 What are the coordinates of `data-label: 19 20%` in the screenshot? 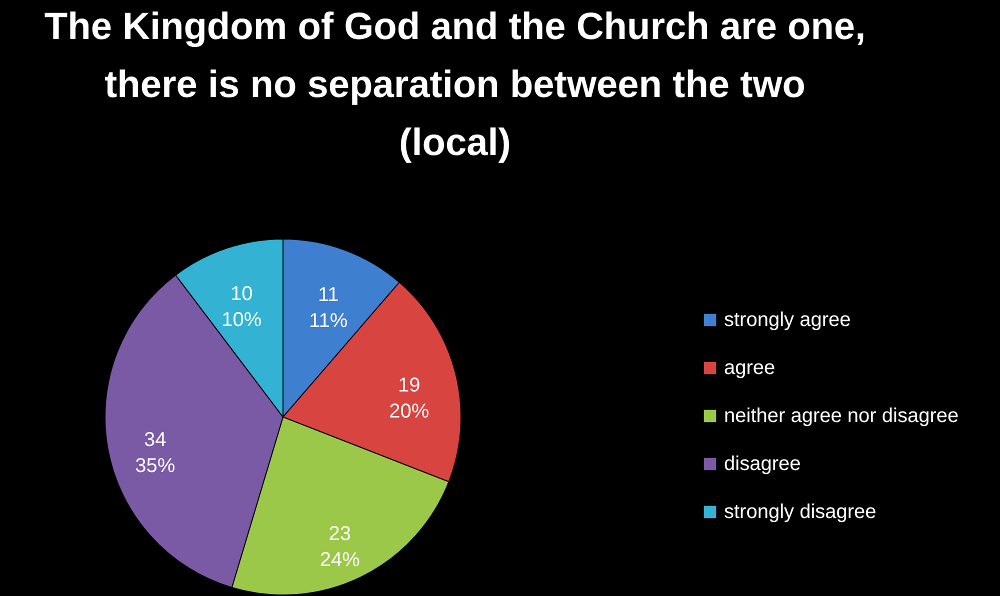 It's located at (409, 398).